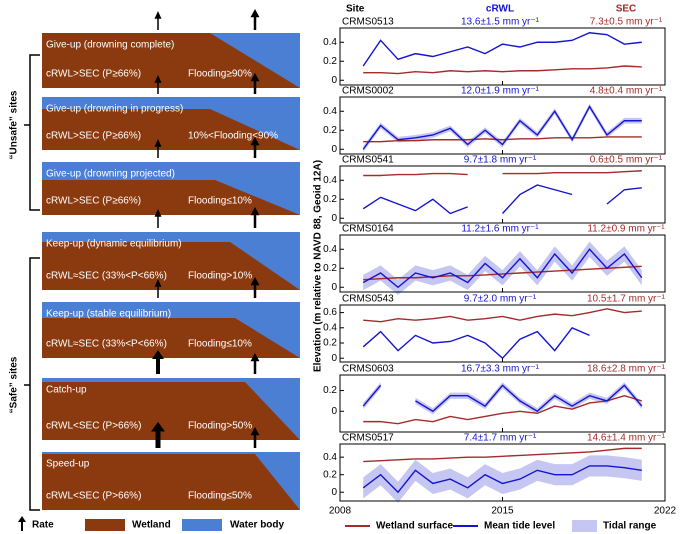 The width and height of the screenshot is (685, 534). Describe the element at coordinates (500, 160) in the screenshot. I see `crwl-rate: 9.7±1.8 mm yr⁻¹` at that location.